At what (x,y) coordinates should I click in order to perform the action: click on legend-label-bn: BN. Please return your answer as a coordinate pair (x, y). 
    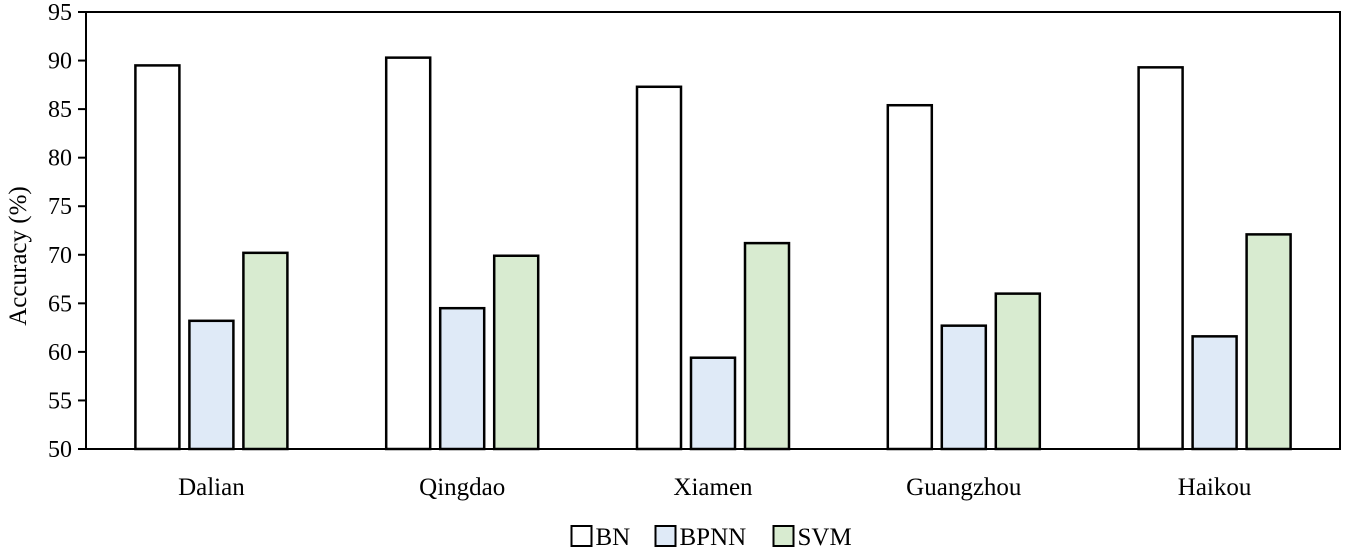
    Looking at the image, I should click on (613, 537).